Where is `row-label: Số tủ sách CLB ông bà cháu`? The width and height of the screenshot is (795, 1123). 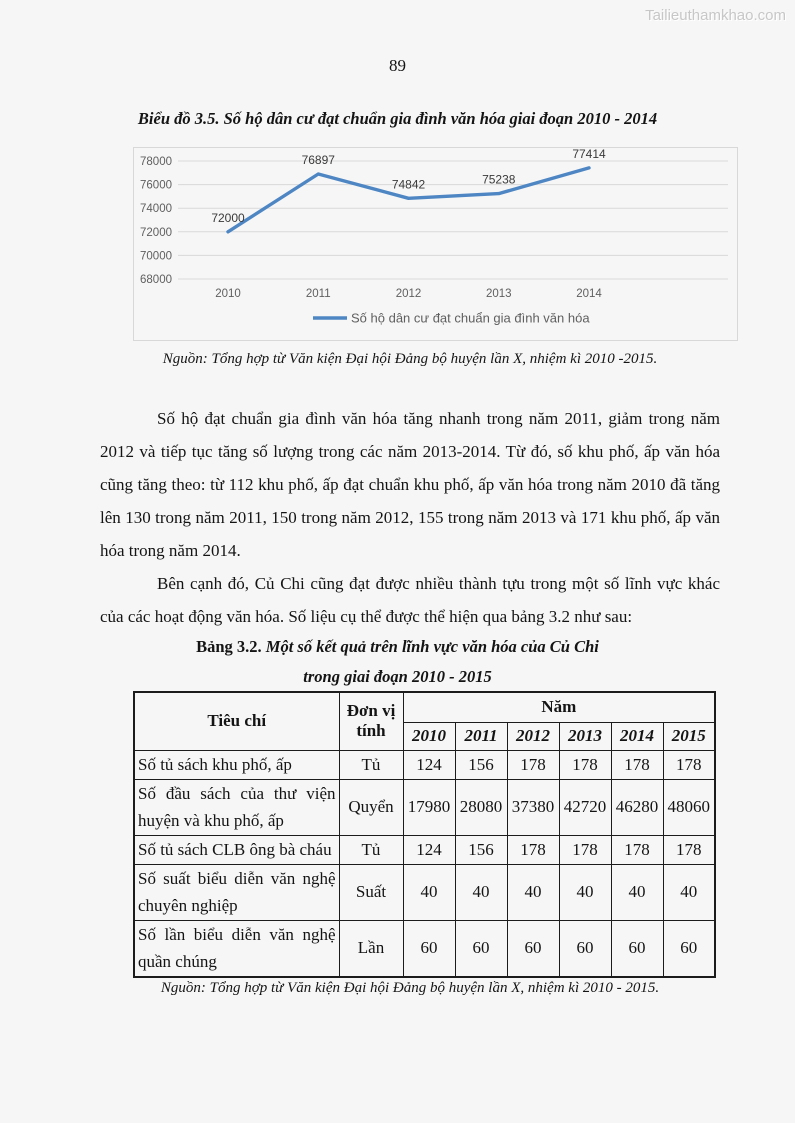
row-label: Số tủ sách CLB ông bà cháu is located at coordinates (236, 849).